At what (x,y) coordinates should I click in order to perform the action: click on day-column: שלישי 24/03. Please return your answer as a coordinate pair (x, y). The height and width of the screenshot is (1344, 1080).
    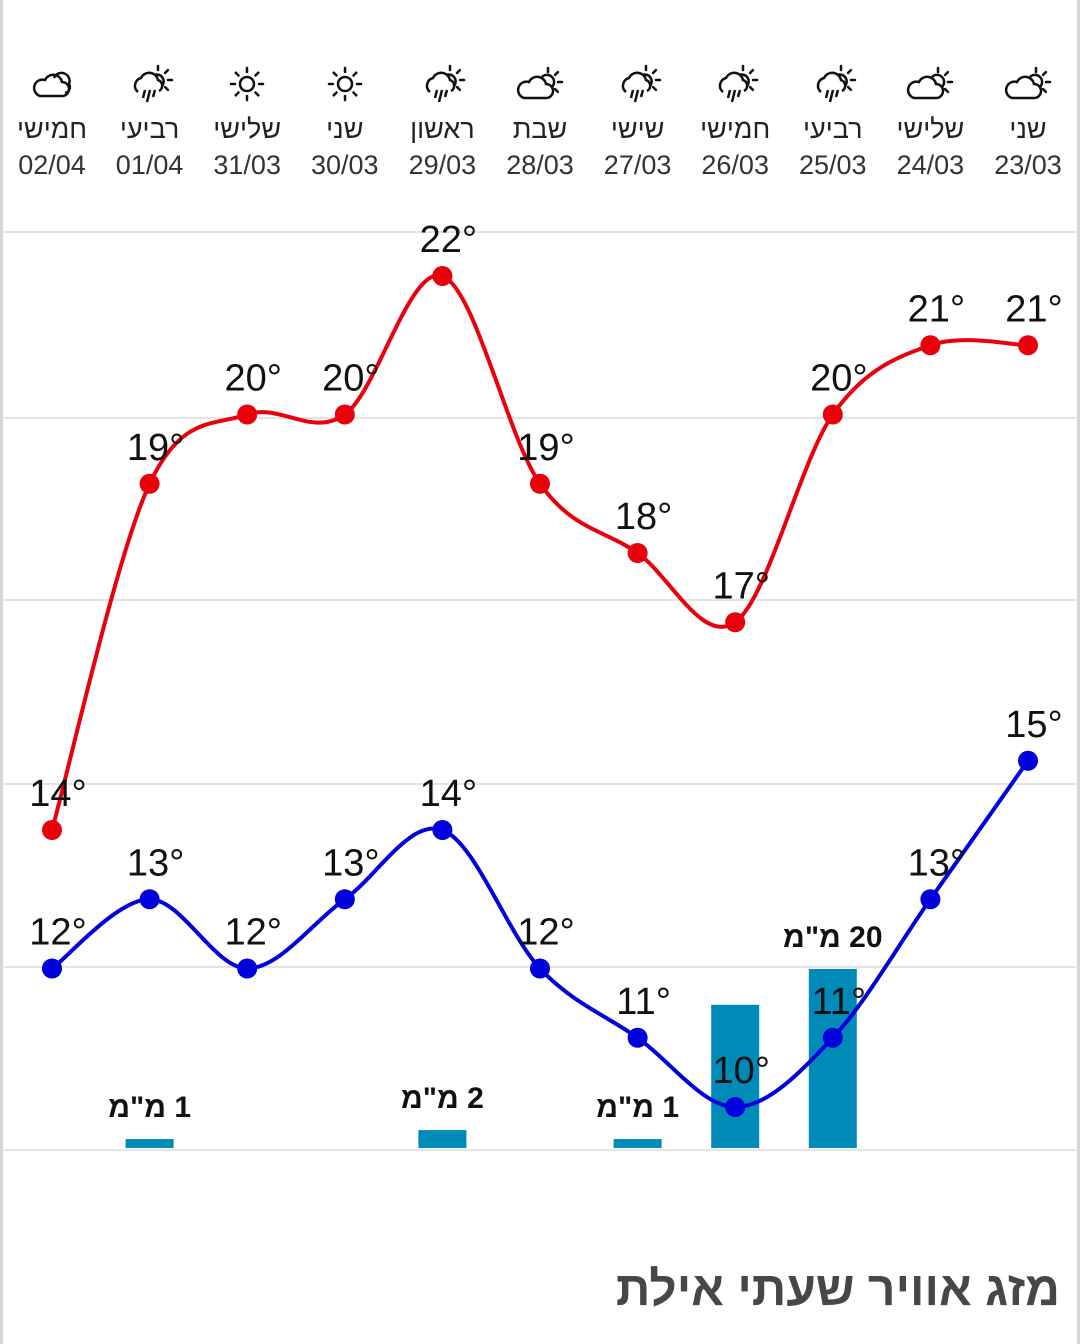
    Looking at the image, I should click on (930, 122).